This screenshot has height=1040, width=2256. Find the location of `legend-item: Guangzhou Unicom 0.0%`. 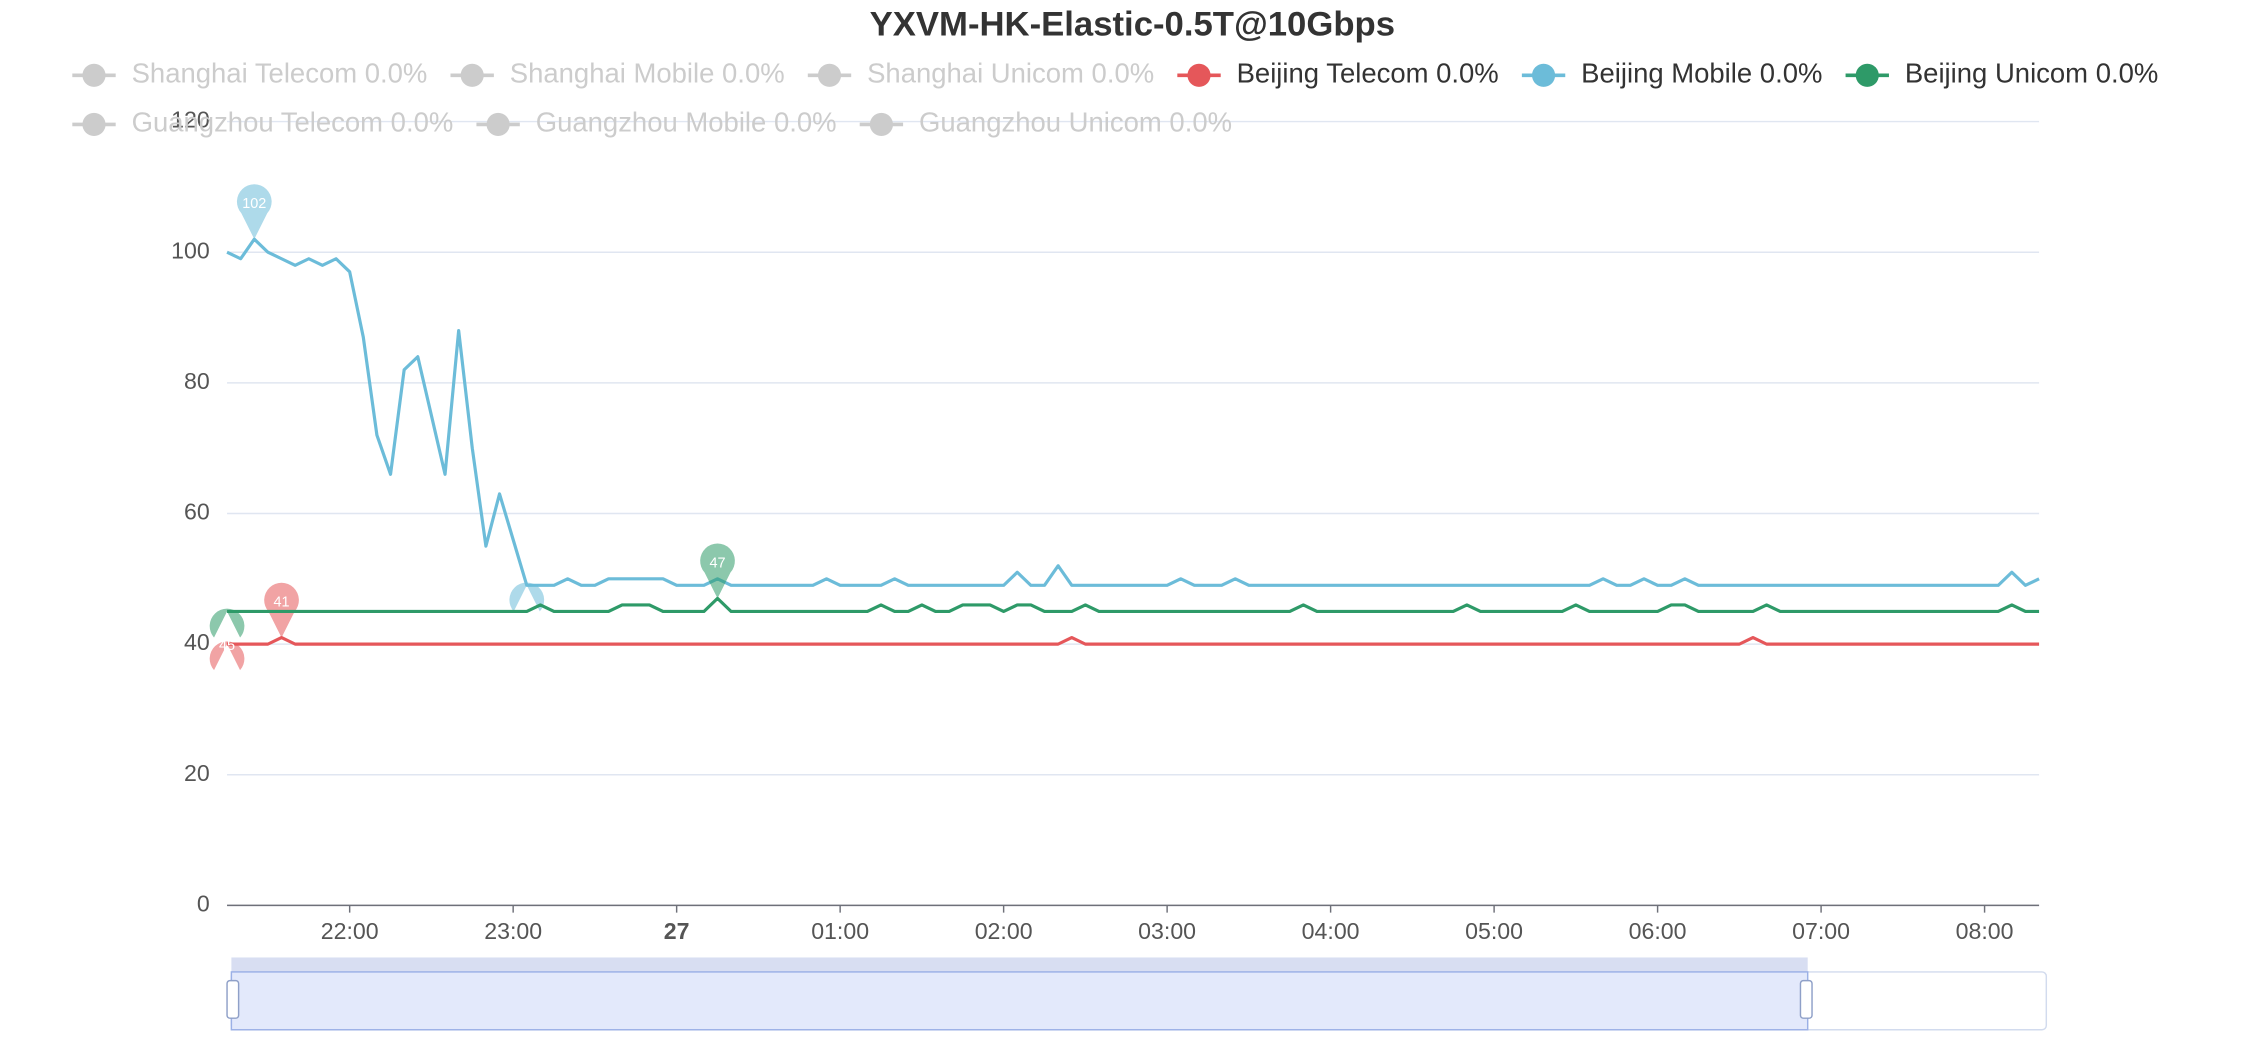

legend-item: Guangzhou Unicom 0.0% is located at coordinates (1045, 122).